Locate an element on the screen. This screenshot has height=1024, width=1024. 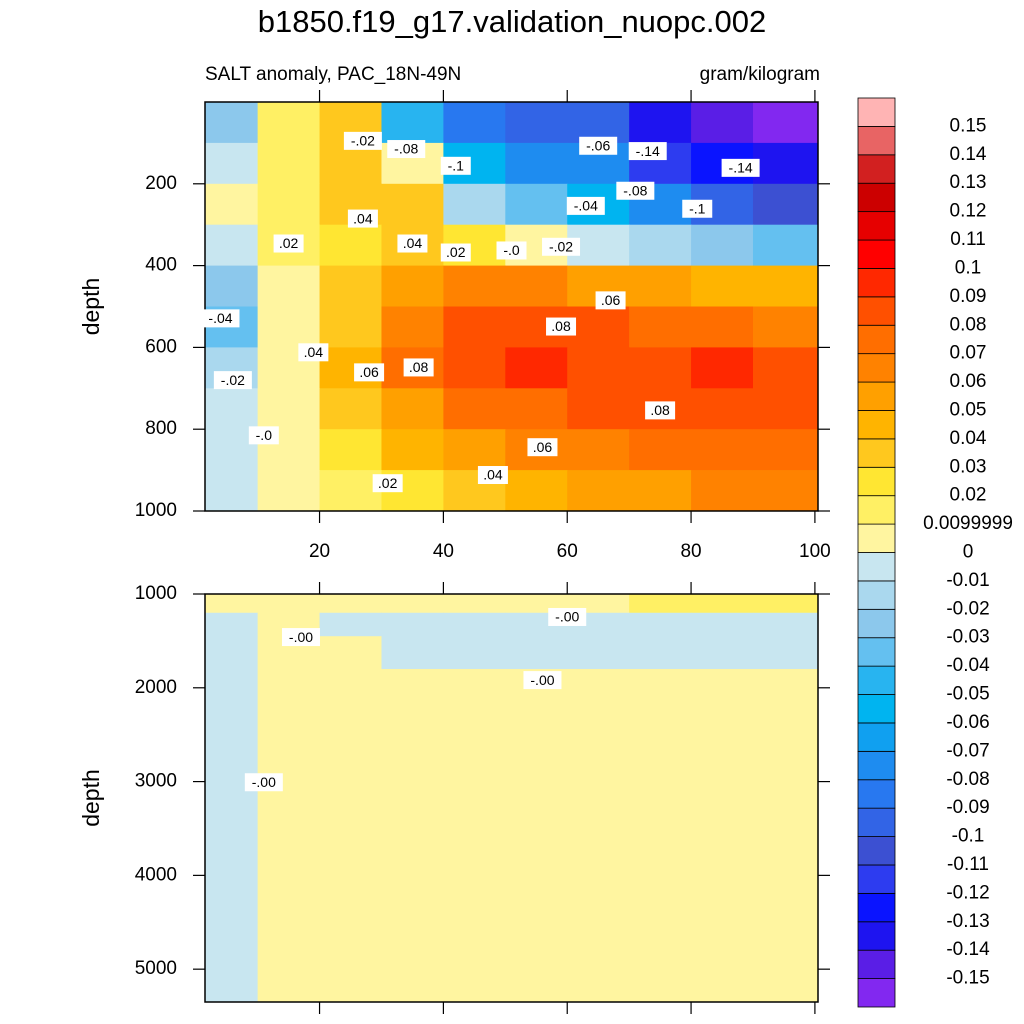
y-tick-label: 1000 is located at coordinates (156, 510).